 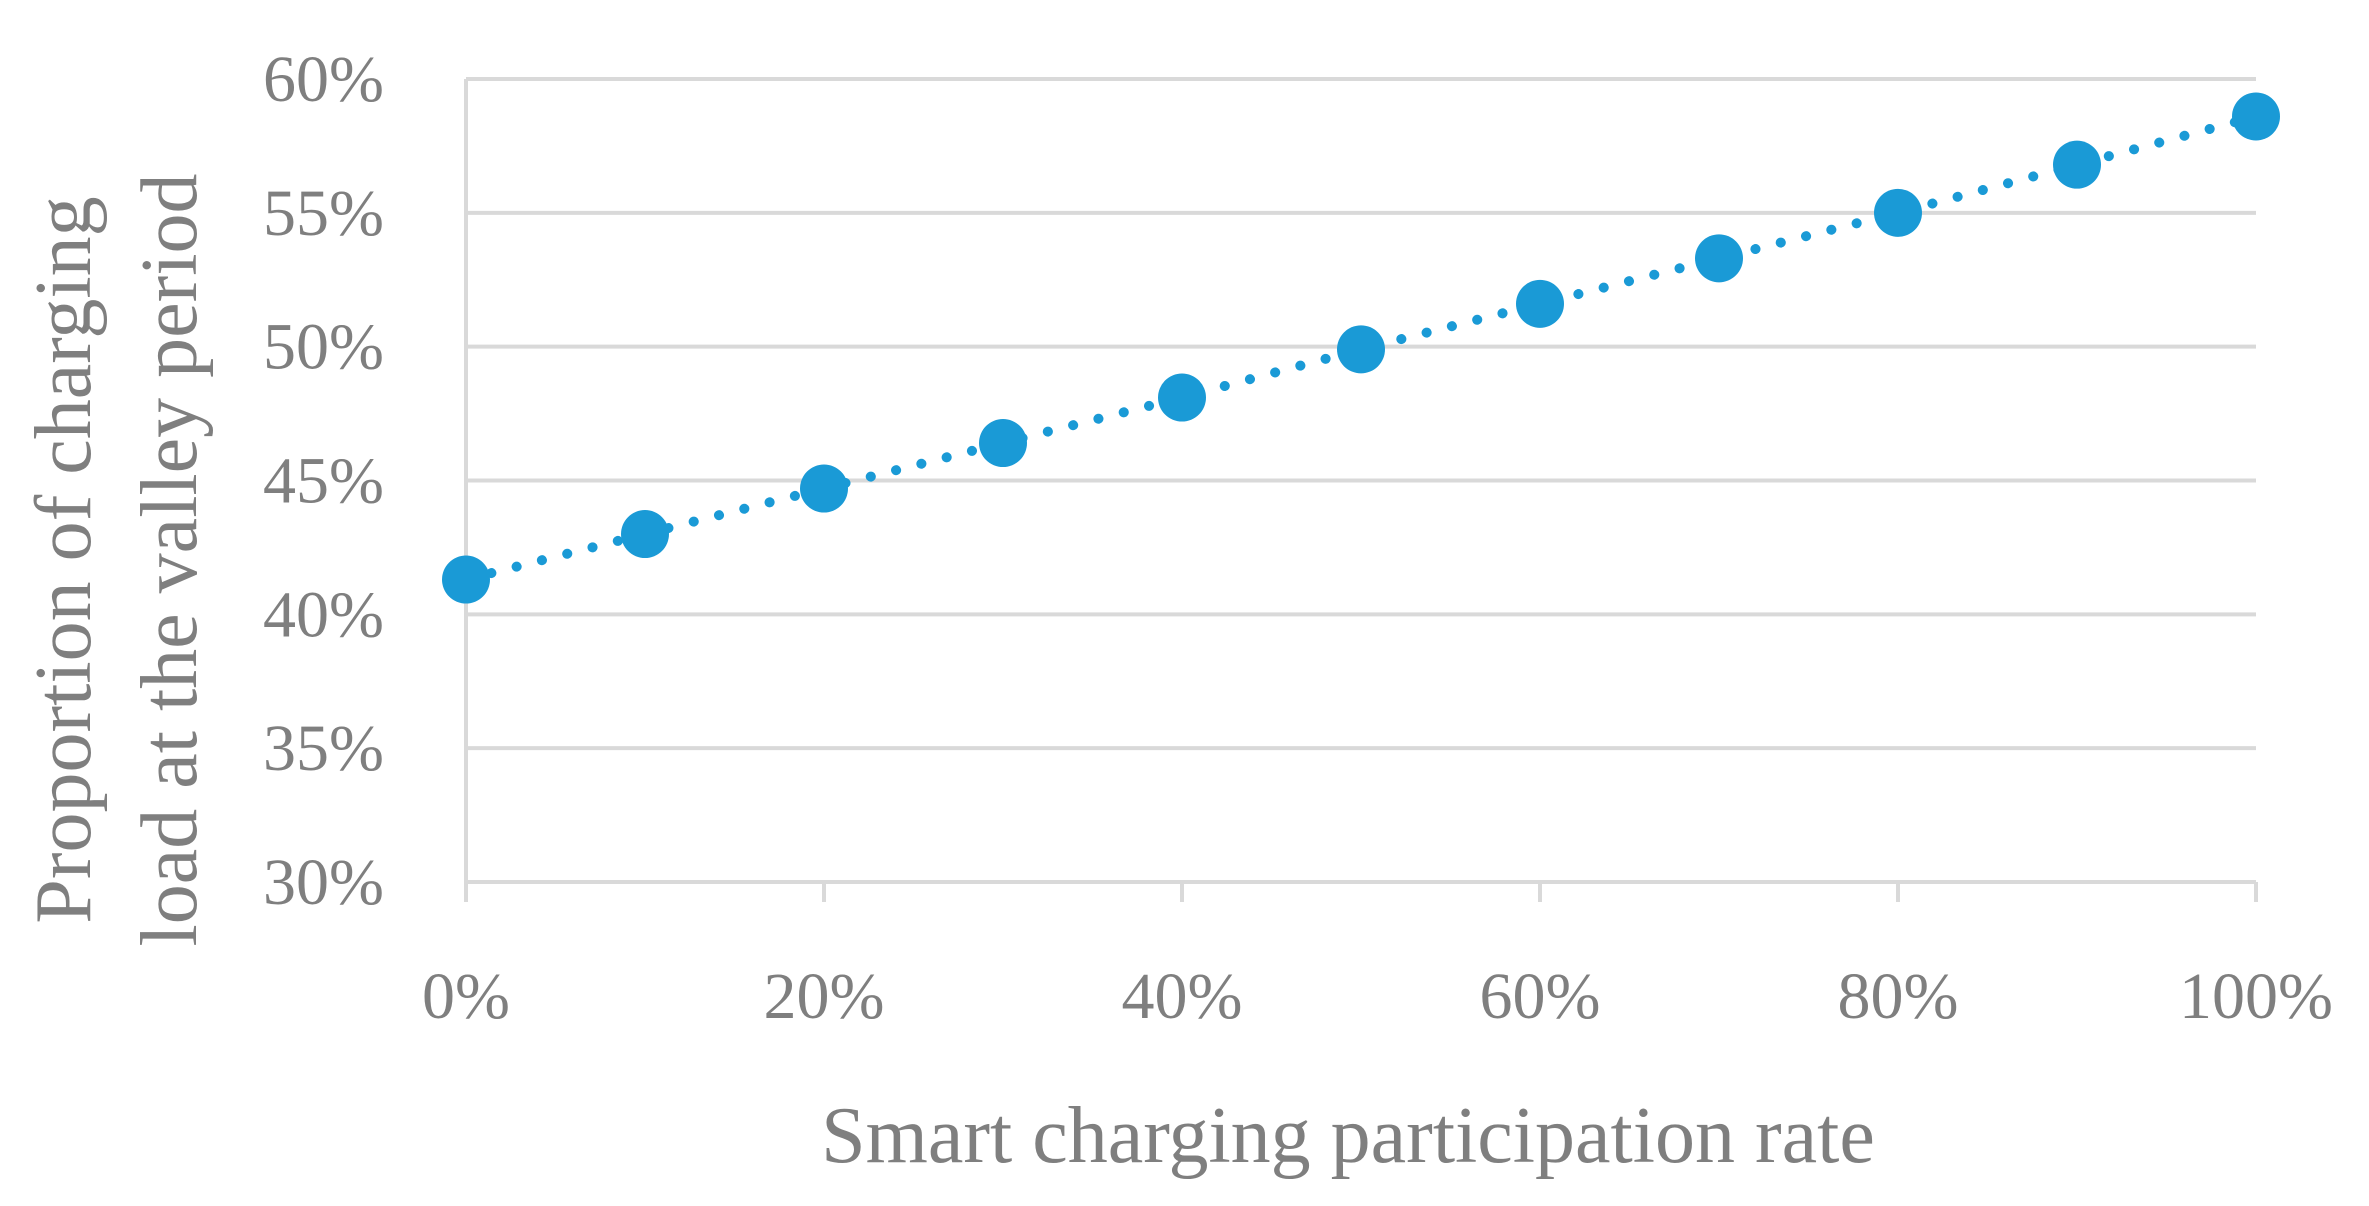 What do you see at coordinates (323, 481) in the screenshot?
I see `y-tick-label: 45%` at bounding box center [323, 481].